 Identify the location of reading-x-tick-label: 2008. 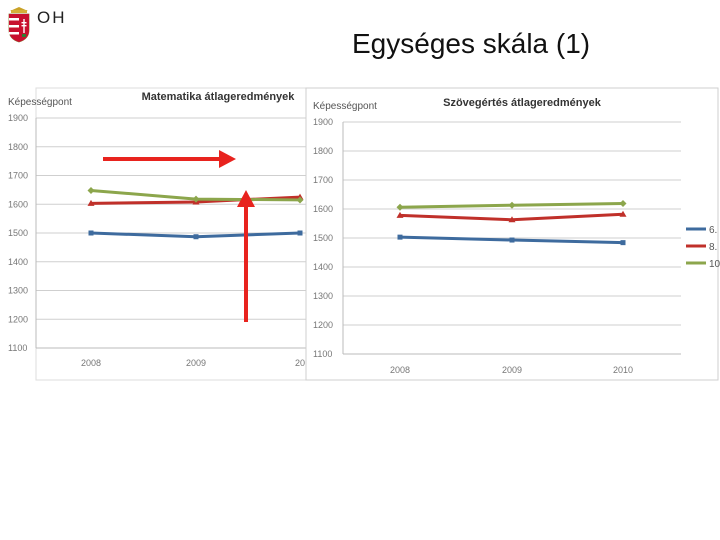
(400, 370).